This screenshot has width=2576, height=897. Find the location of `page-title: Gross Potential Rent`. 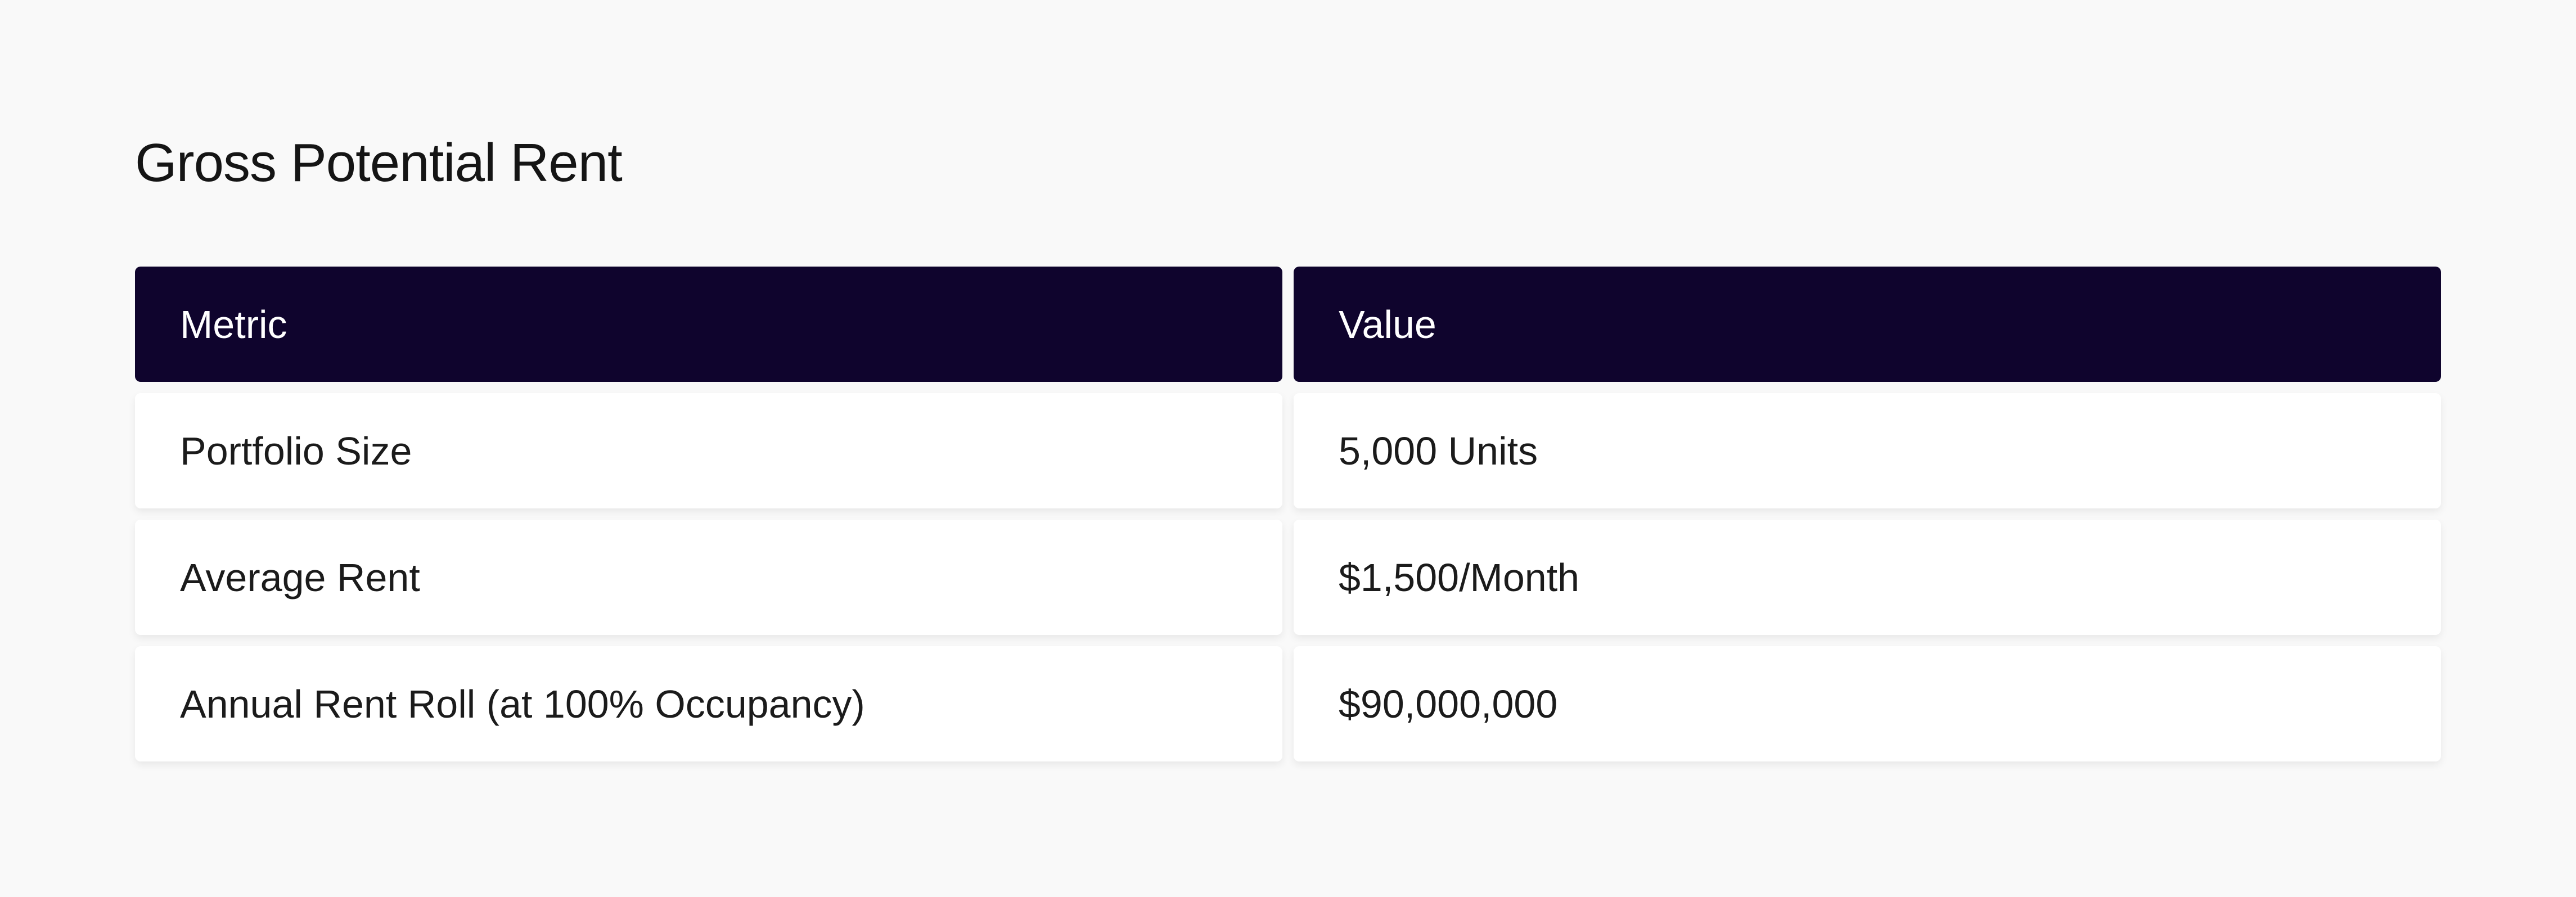

page-title: Gross Potential Rent is located at coordinates (379, 163).